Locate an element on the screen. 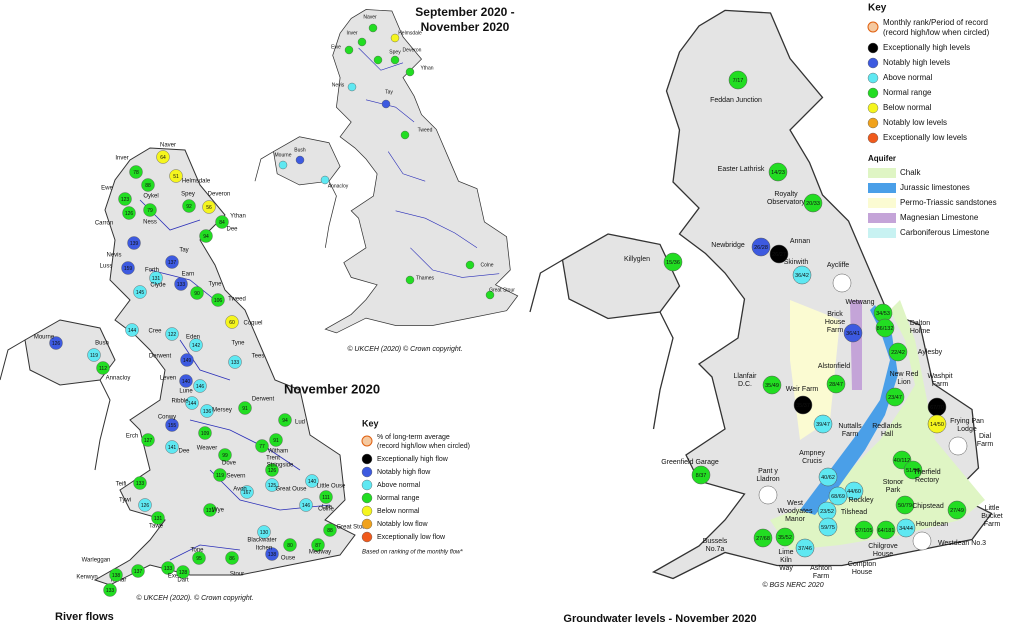 The width and height of the screenshot is (1023, 625). site-label: No.7a is located at coordinates (715, 549).